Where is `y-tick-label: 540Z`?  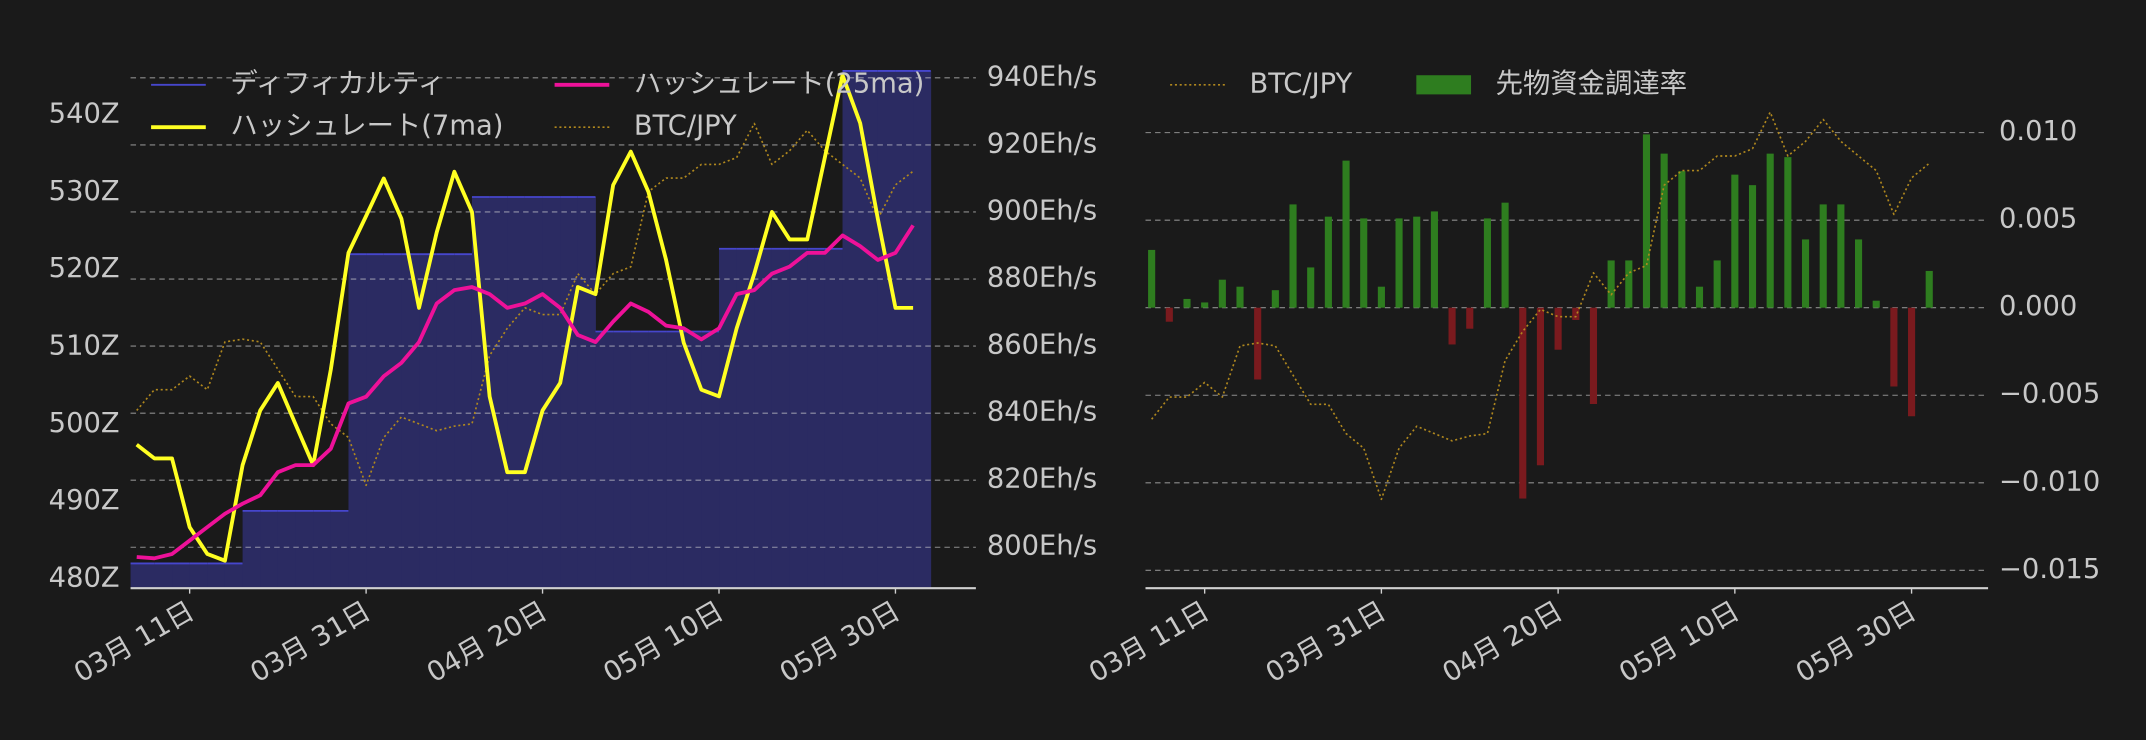 y-tick-label: 540Z is located at coordinates (84, 114).